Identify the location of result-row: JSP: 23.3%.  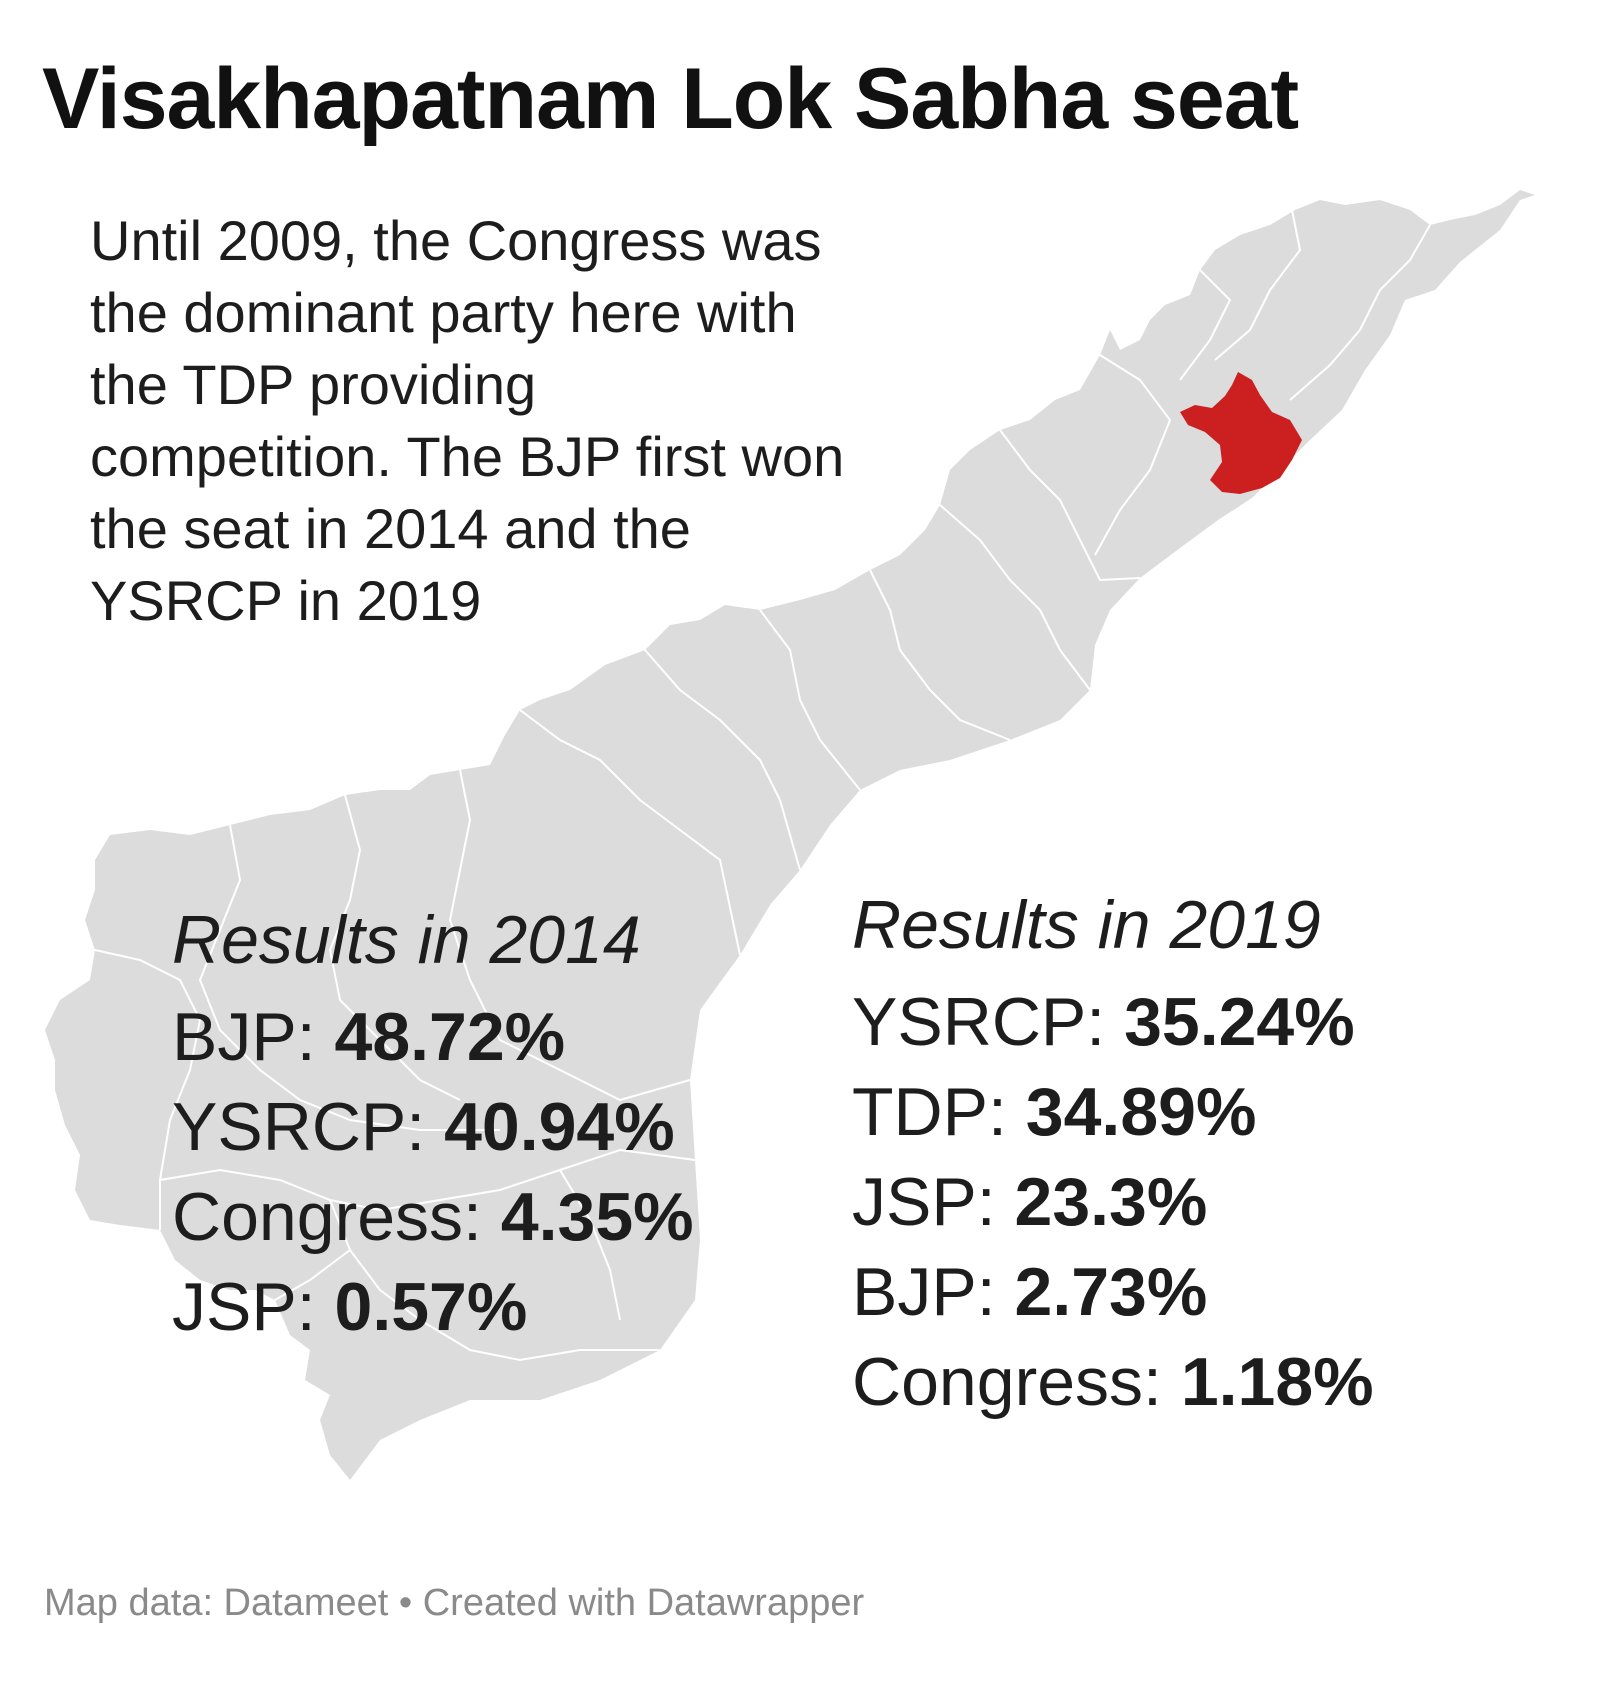
(1030, 1202).